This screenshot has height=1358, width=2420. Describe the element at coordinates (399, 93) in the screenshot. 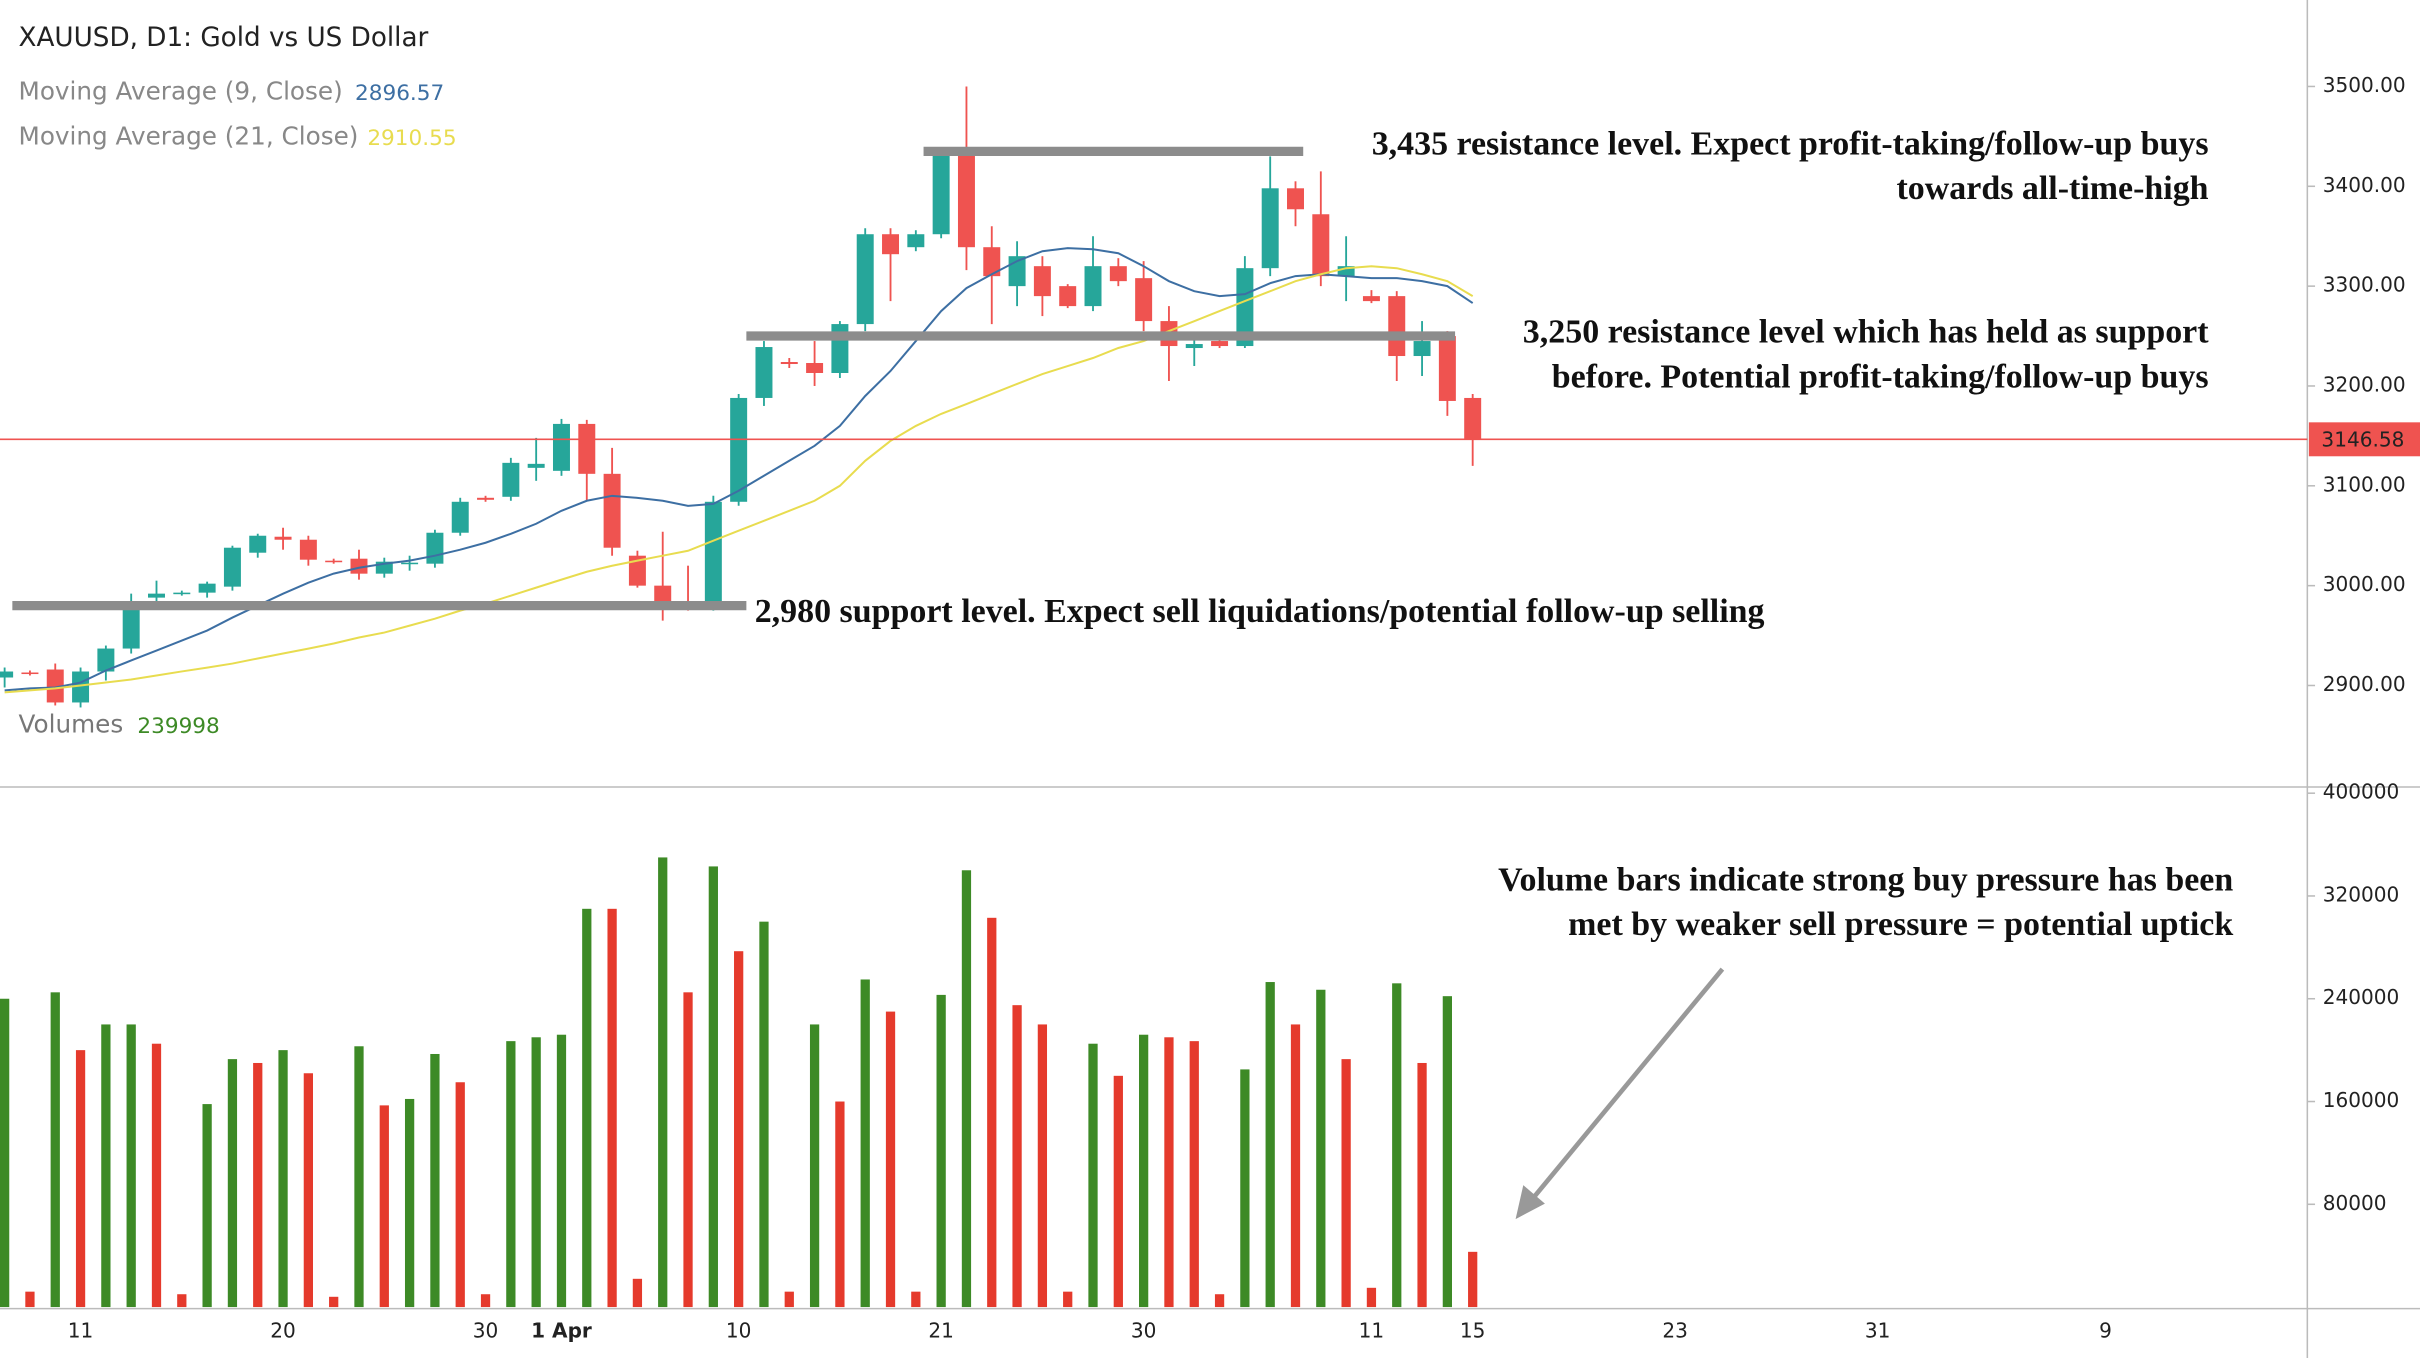

I see `legend-value: 2896.57` at that location.